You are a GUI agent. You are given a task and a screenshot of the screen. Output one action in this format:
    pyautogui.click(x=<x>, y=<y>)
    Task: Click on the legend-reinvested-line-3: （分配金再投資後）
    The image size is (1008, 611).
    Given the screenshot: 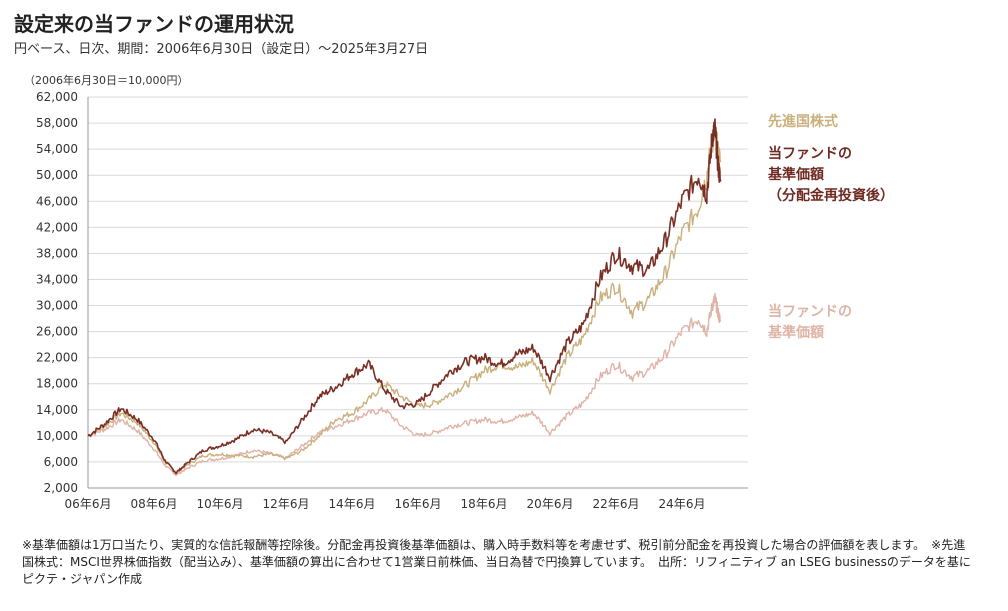 What is the action you would take?
    pyautogui.click(x=831, y=196)
    